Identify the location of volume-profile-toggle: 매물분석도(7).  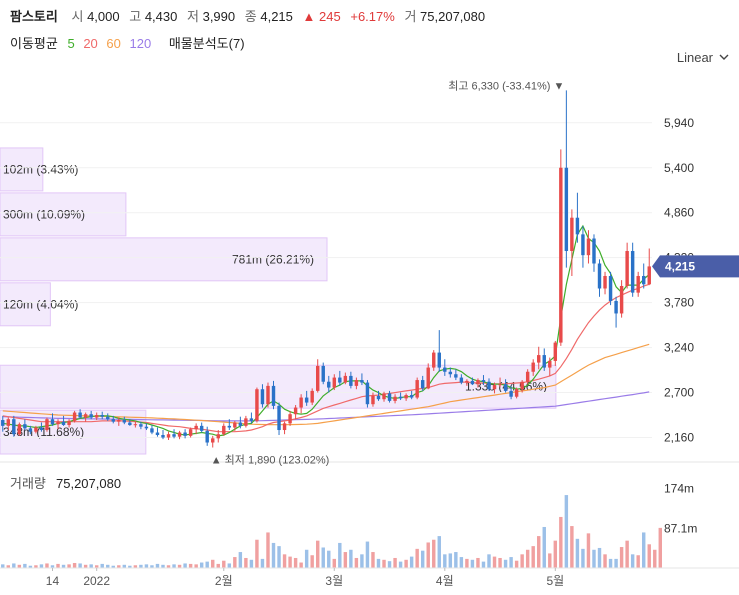
(206, 43).